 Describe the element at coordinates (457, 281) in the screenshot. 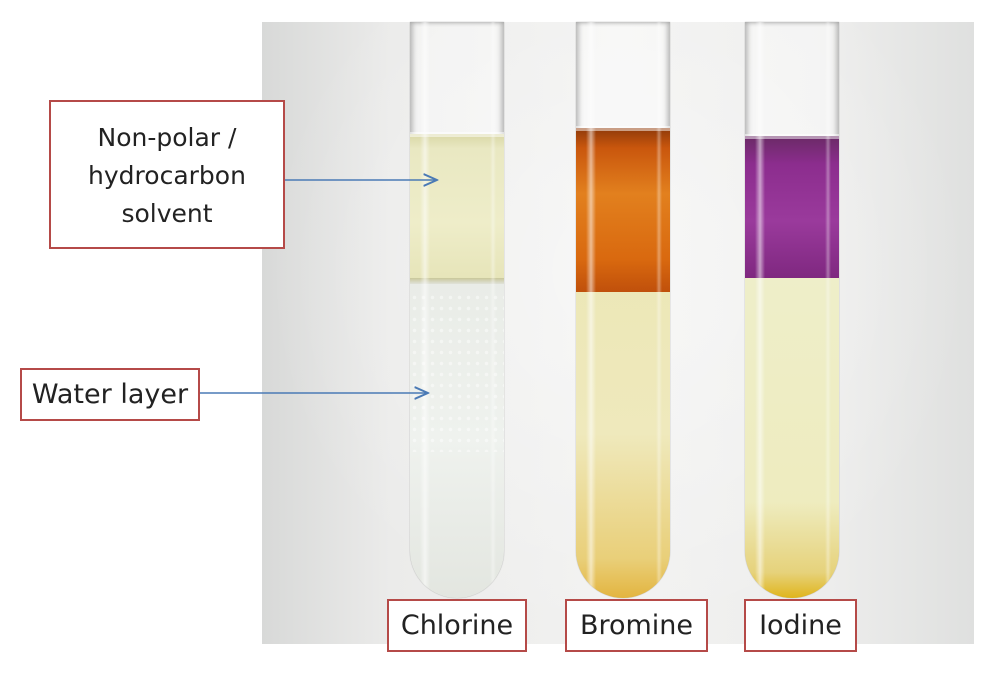

I see `chlorine-interface` at that location.